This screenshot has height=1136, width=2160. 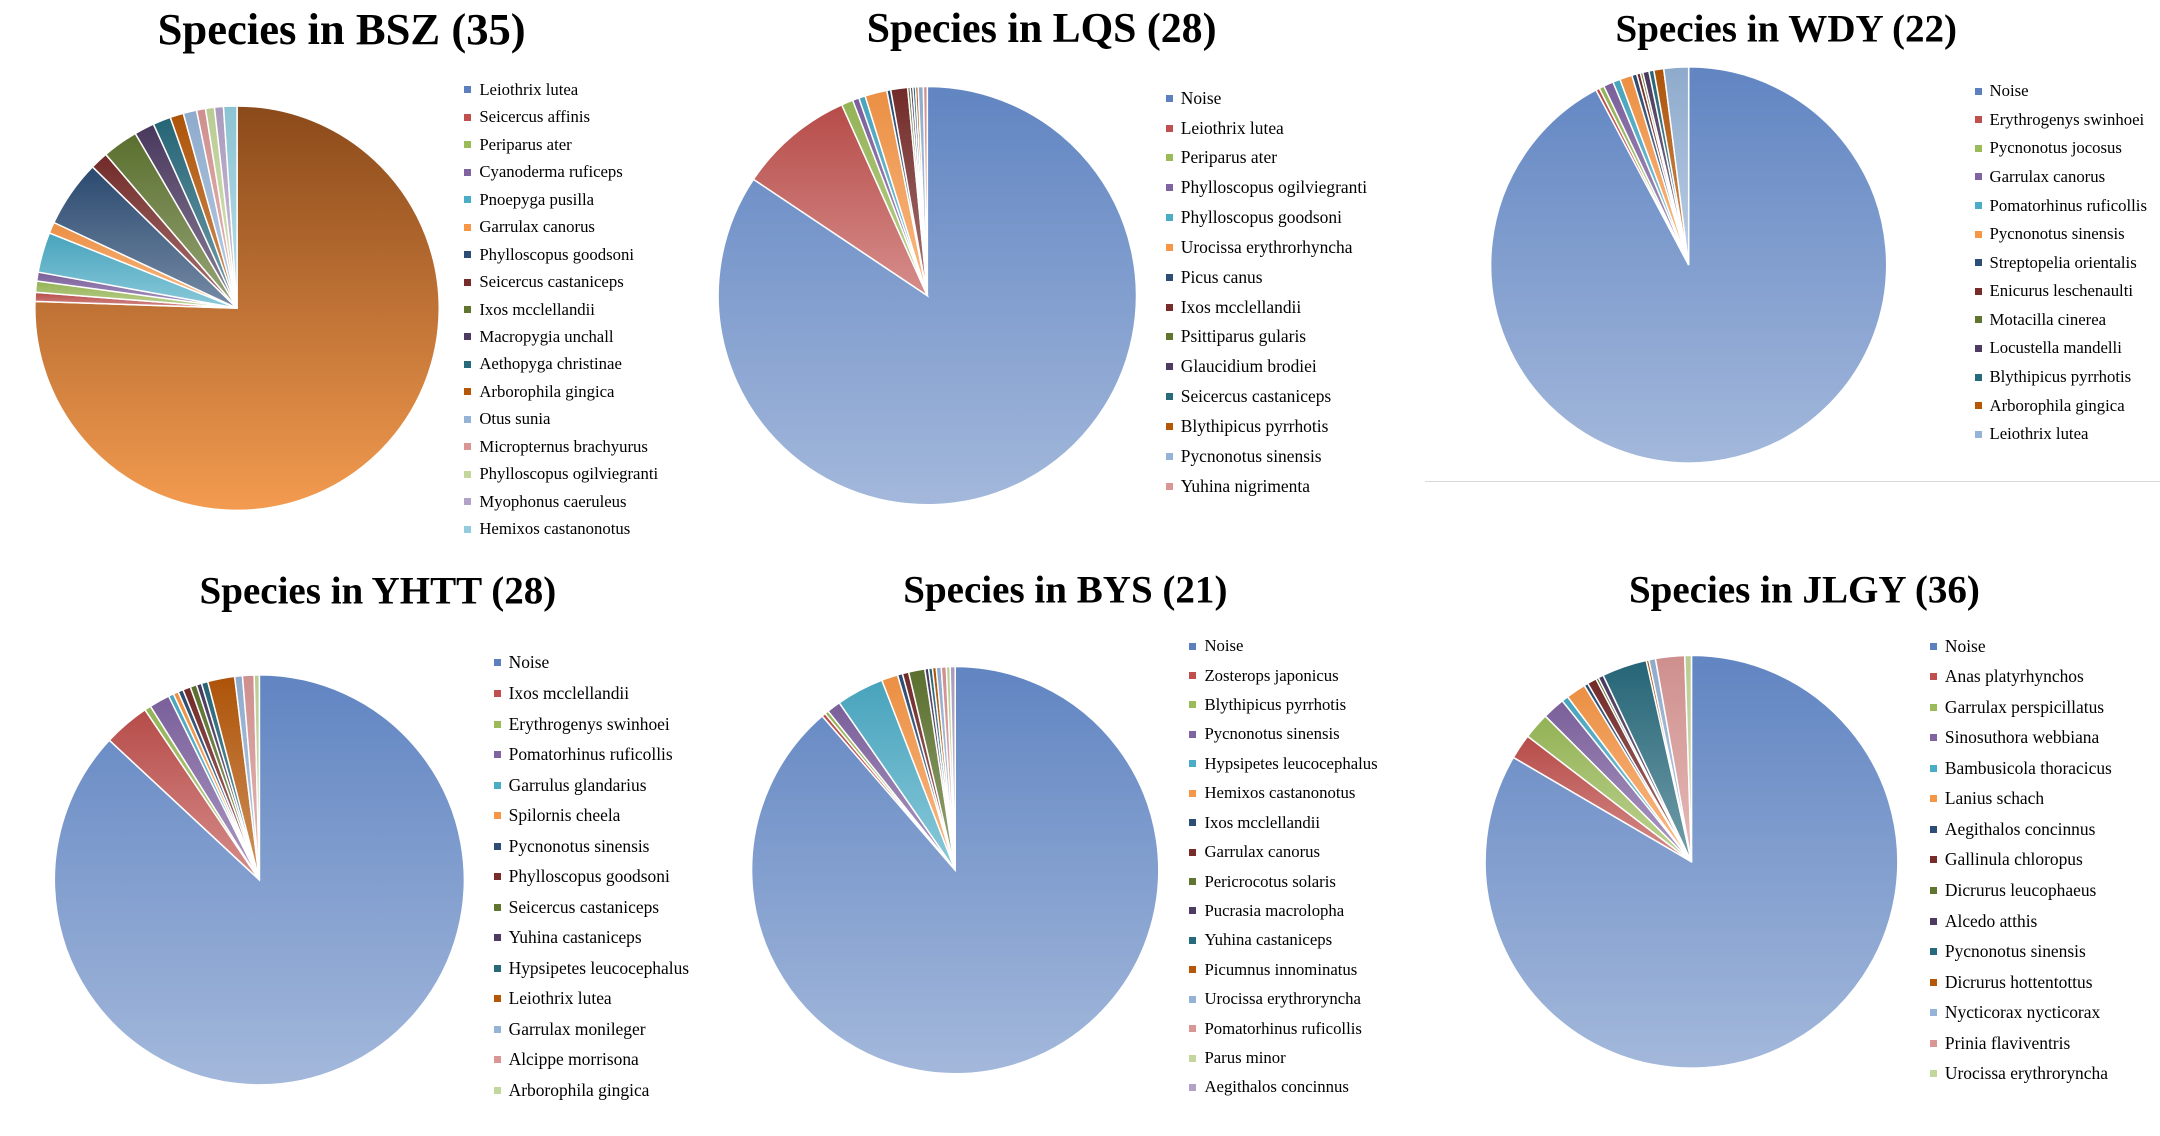 What do you see at coordinates (521, 662) in the screenshot?
I see `legend-item: Noise` at bounding box center [521, 662].